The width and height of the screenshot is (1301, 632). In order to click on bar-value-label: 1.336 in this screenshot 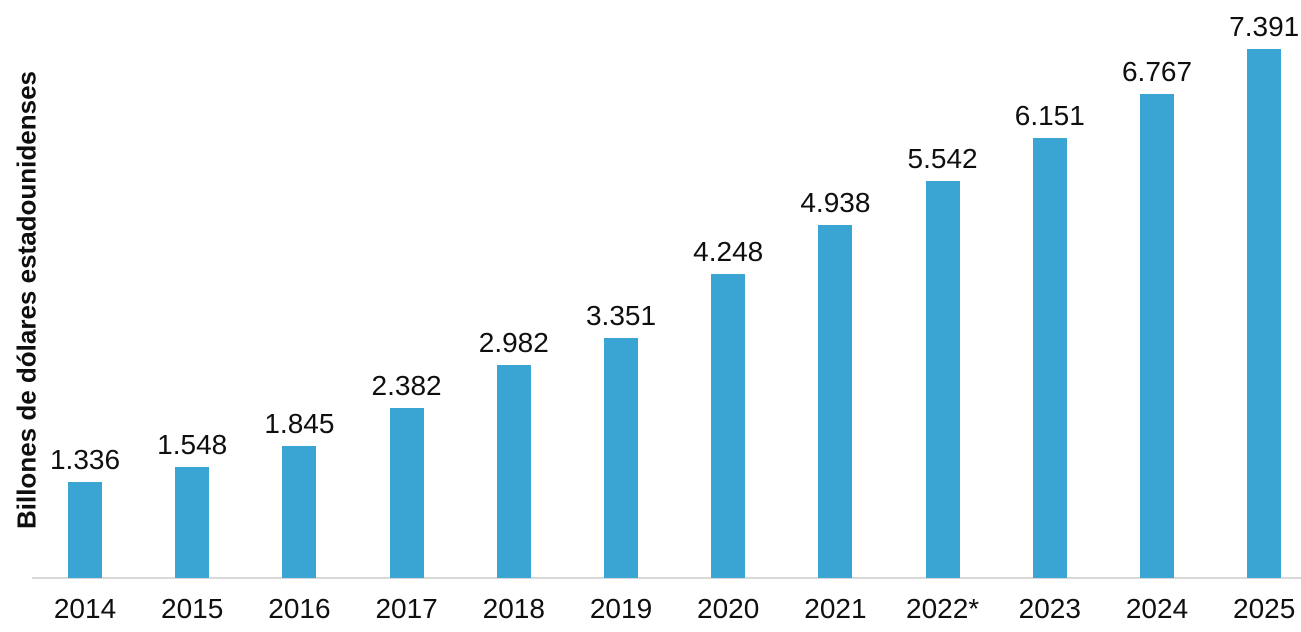, I will do `click(85, 459)`.